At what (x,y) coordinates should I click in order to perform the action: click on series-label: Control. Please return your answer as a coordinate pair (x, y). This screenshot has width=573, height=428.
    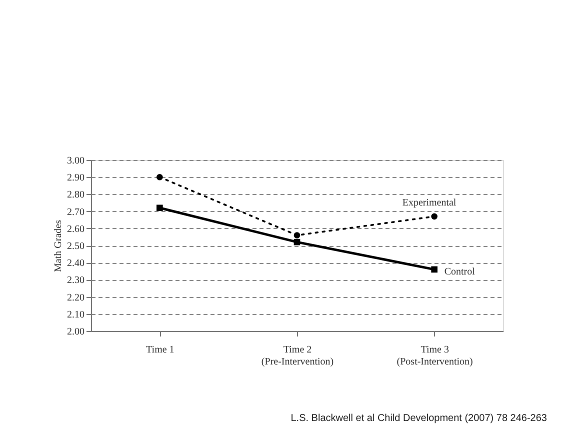
    Looking at the image, I should click on (460, 272).